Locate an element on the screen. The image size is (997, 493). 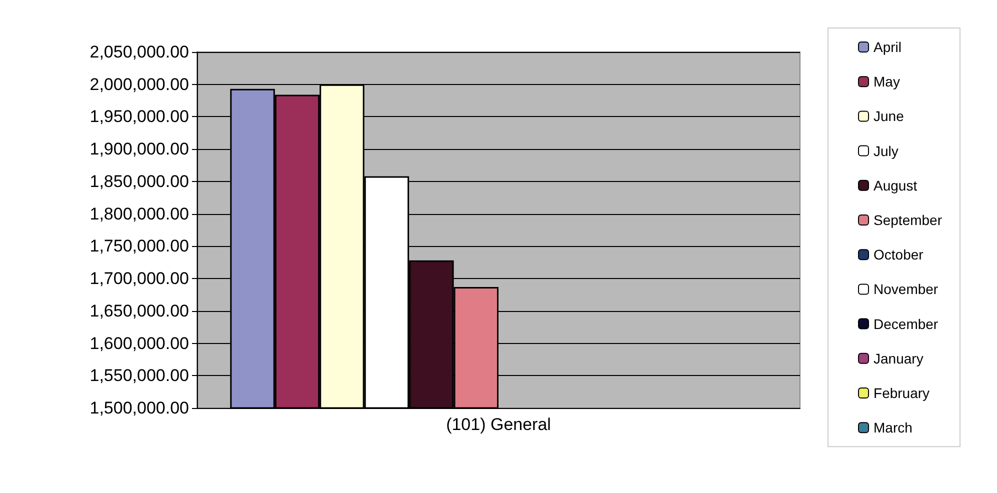
legend-label: July is located at coordinates (886, 150).